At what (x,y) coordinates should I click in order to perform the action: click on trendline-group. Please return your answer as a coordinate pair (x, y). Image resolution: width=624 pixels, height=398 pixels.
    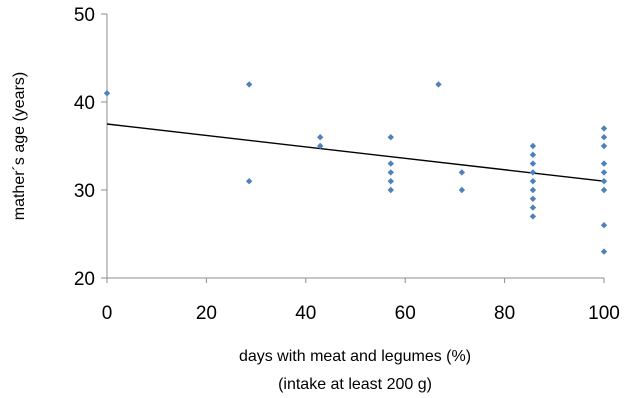
    Looking at the image, I should click on (355, 152).